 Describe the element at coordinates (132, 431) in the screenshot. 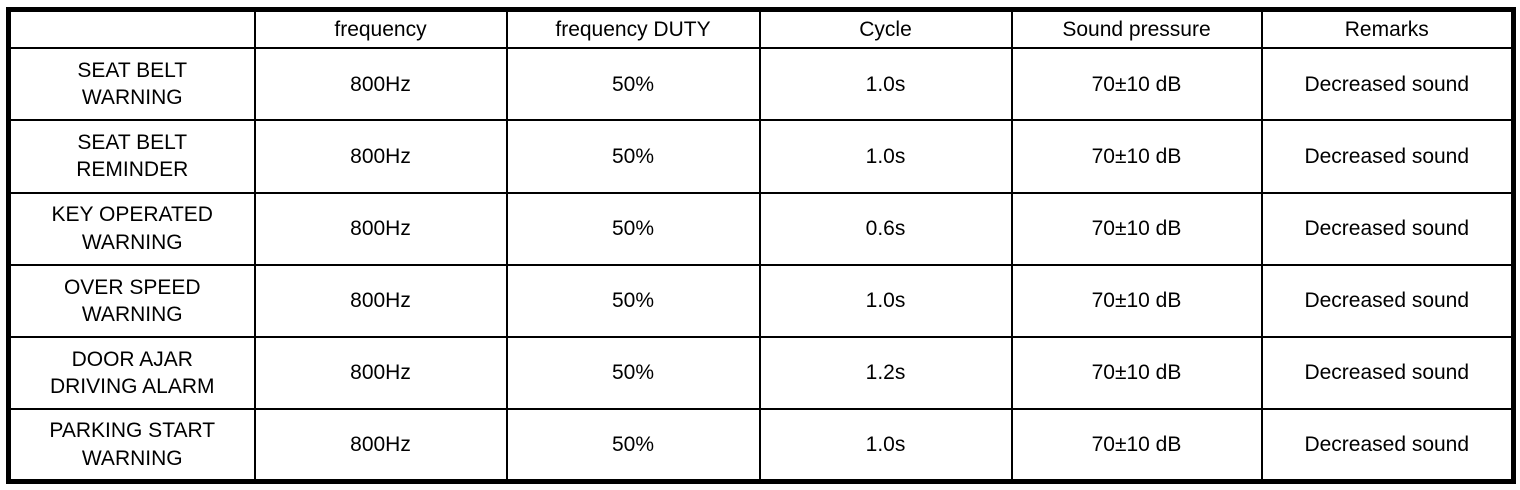

I see `row-label-line: PARKING START` at that location.